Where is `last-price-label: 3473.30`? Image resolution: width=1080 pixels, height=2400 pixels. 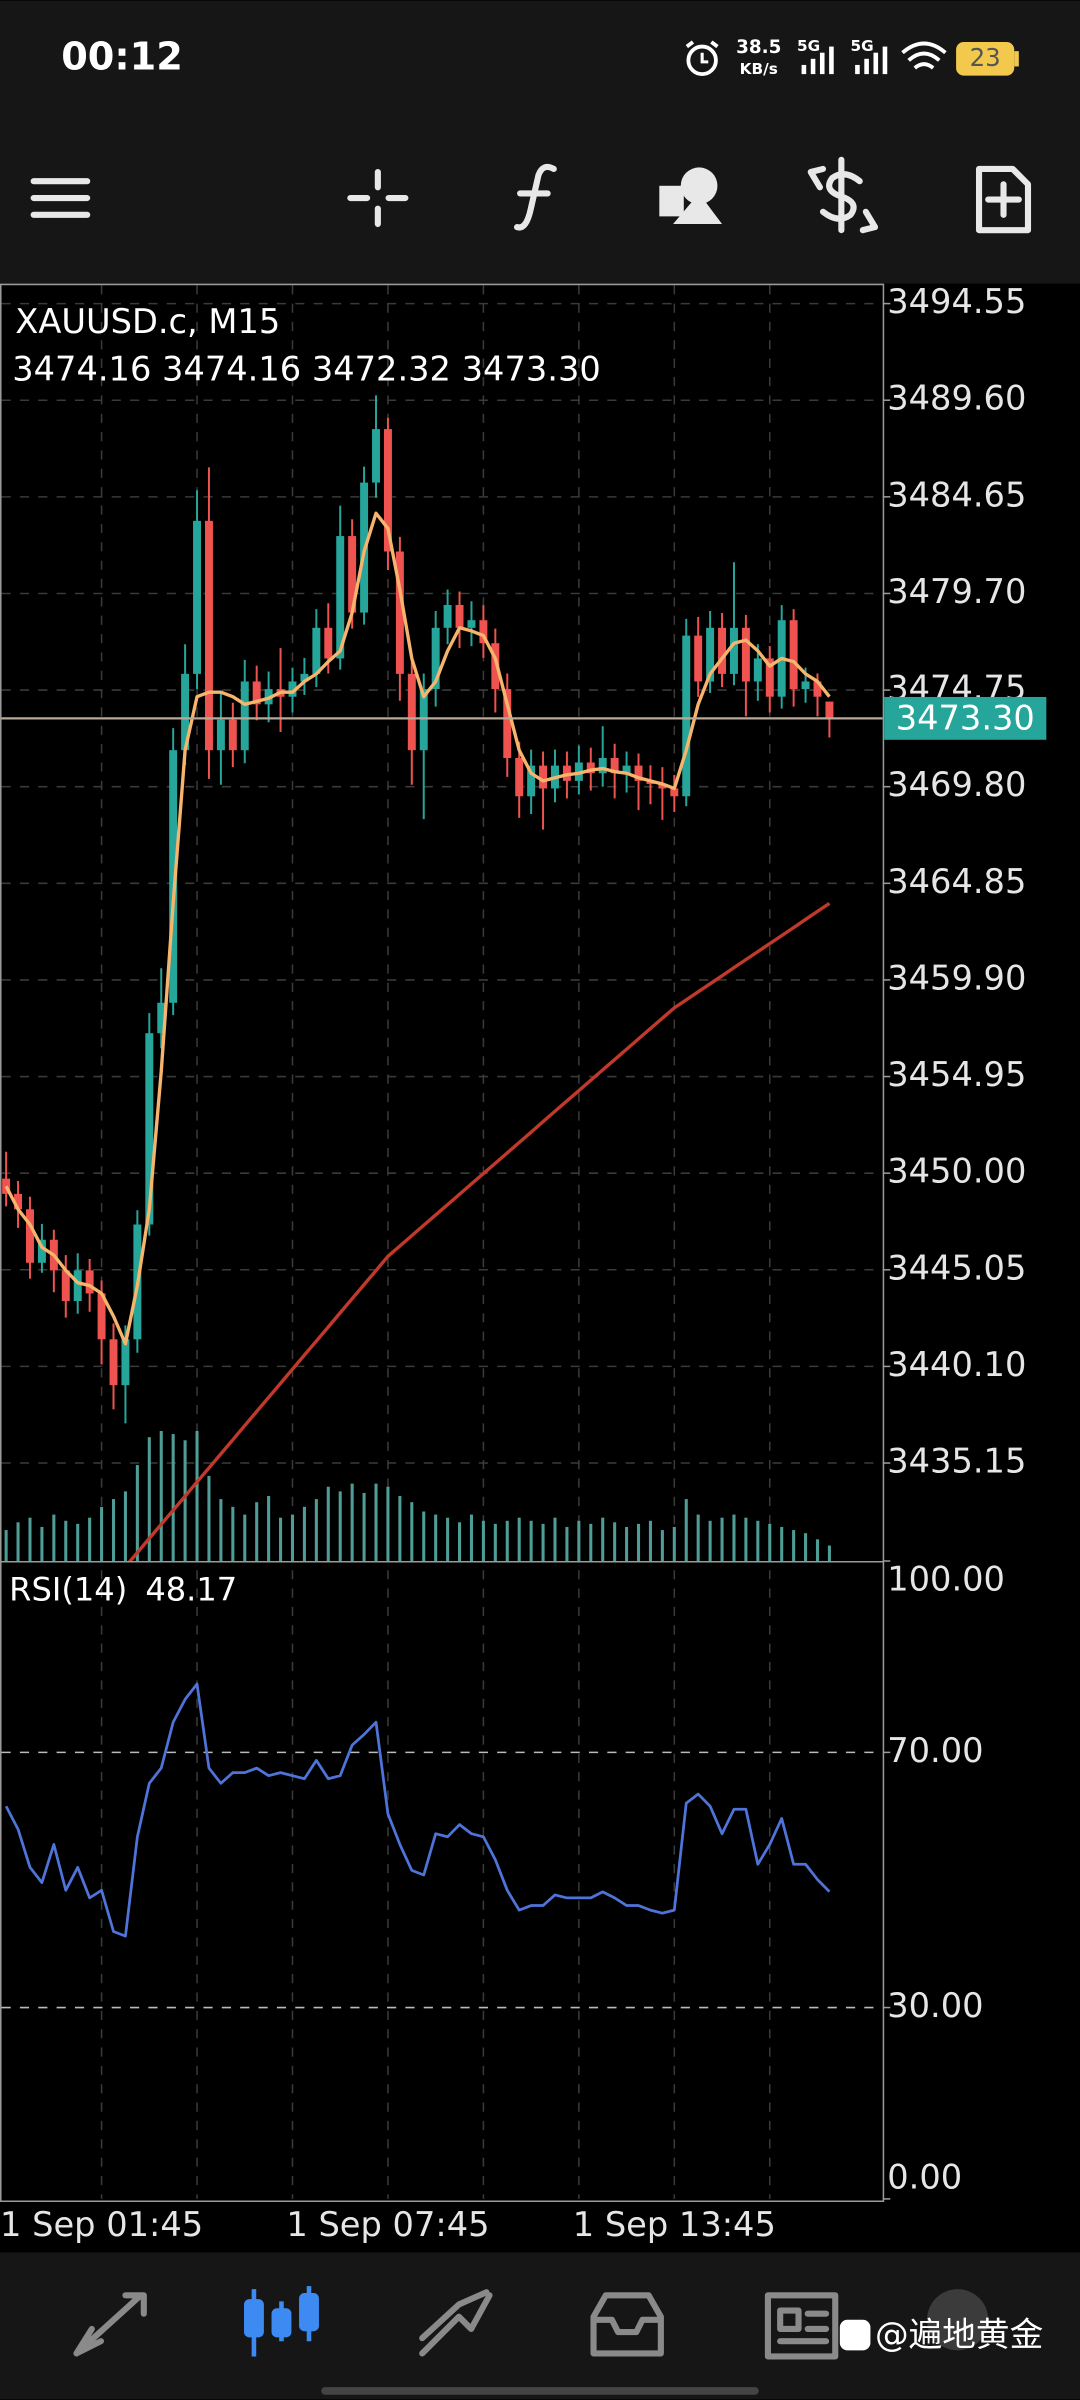
last-price-label: 3473.30 is located at coordinates (965, 717).